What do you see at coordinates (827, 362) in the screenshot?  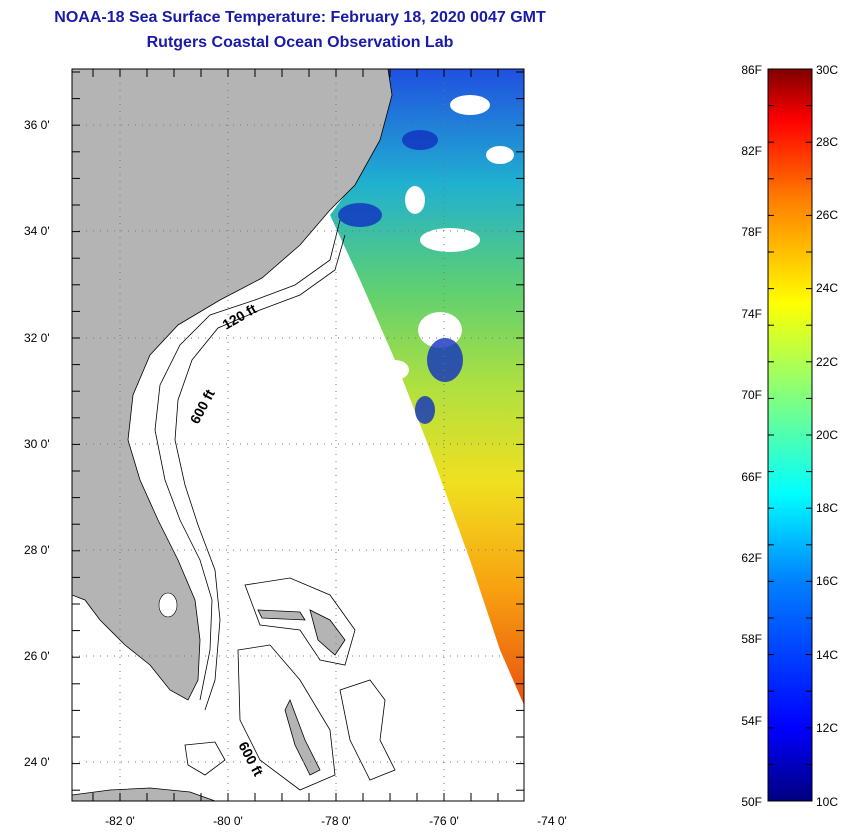 I see `c-label: 22C` at bounding box center [827, 362].